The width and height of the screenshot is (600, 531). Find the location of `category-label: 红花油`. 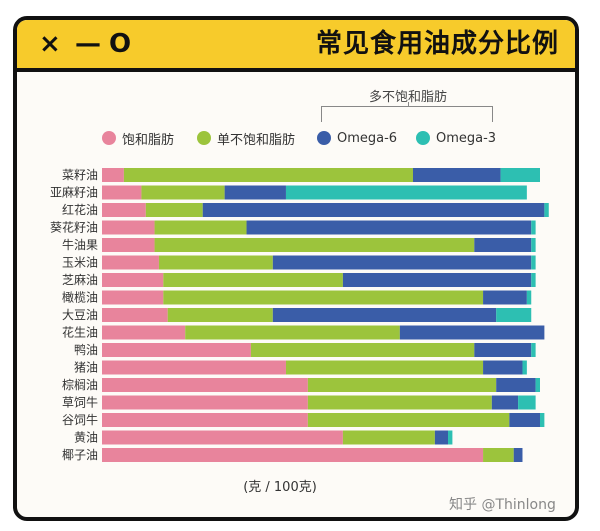

category-label: 红花油 is located at coordinates (80, 209).